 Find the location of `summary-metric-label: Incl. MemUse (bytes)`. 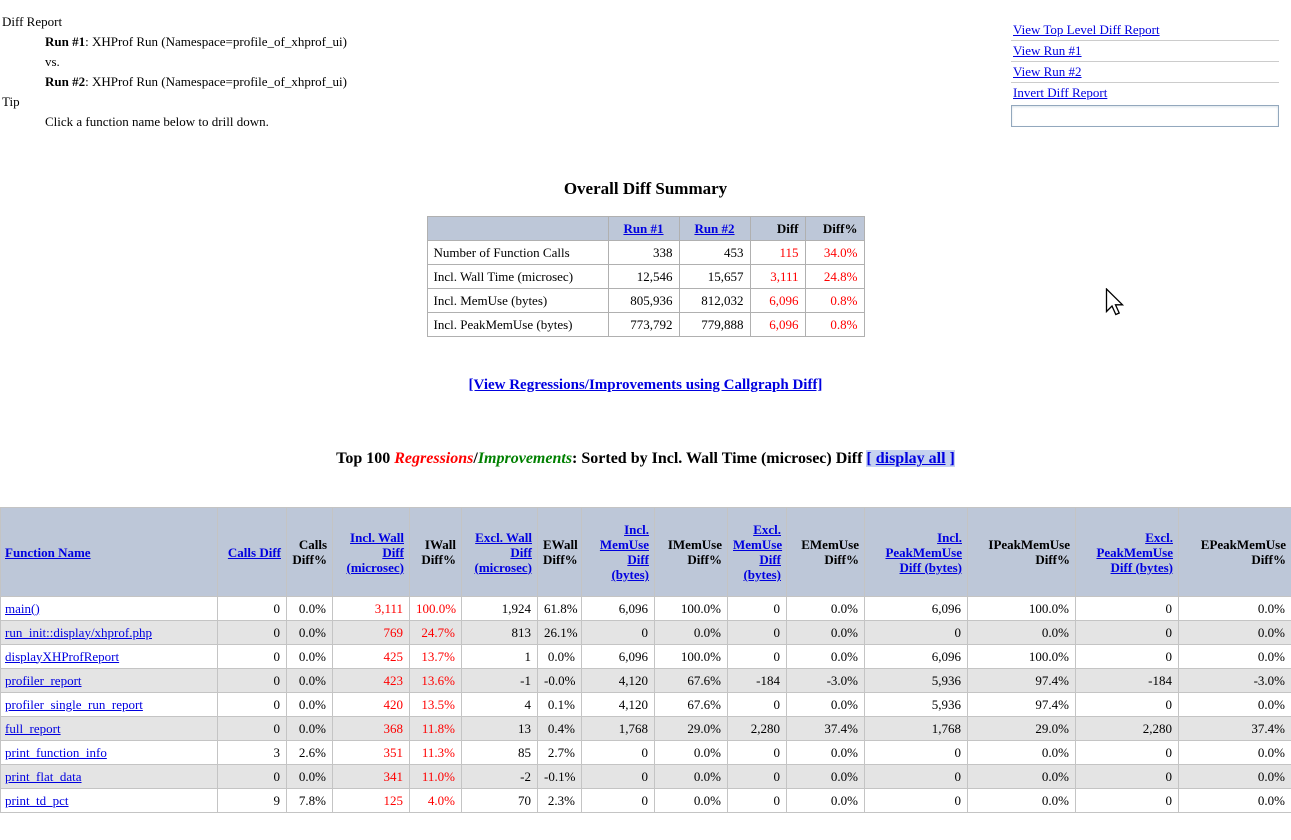

summary-metric-label: Incl. MemUse (bytes) is located at coordinates (517, 300).